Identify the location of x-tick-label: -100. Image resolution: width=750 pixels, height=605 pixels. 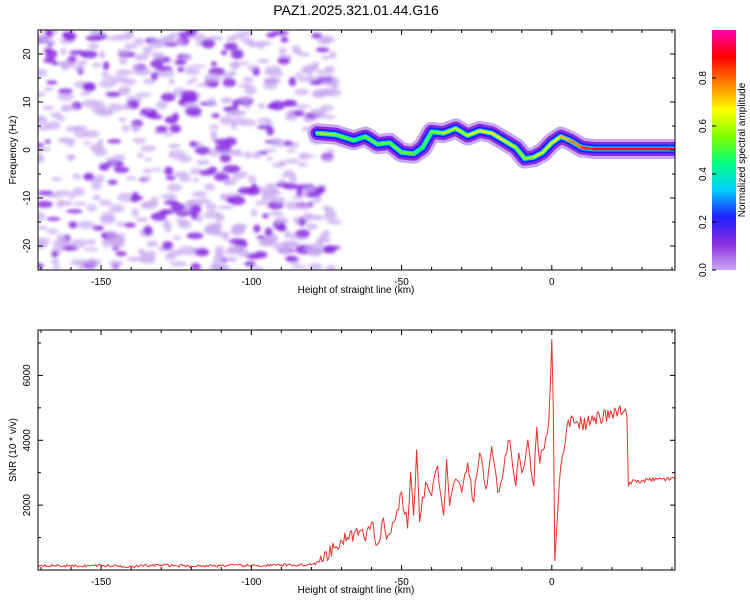
(251, 582).